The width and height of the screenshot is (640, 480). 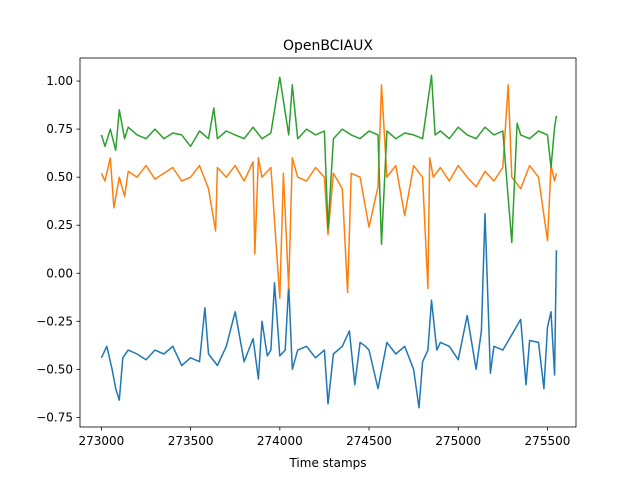 I want to click on y-tick-label: 0.50, so click(x=59, y=177).